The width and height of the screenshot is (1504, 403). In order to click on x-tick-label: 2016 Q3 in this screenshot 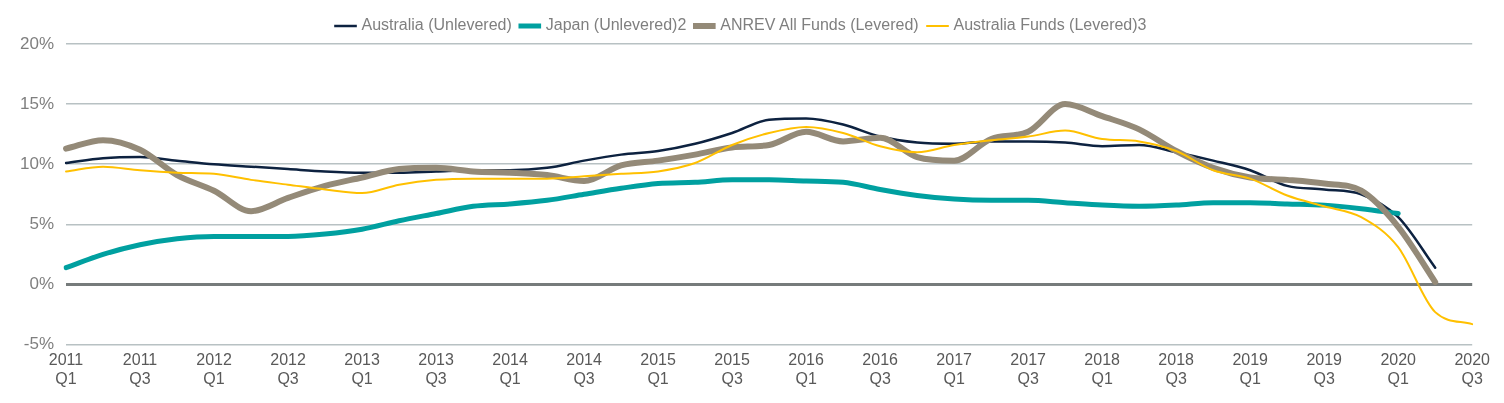, I will do `click(880, 368)`.